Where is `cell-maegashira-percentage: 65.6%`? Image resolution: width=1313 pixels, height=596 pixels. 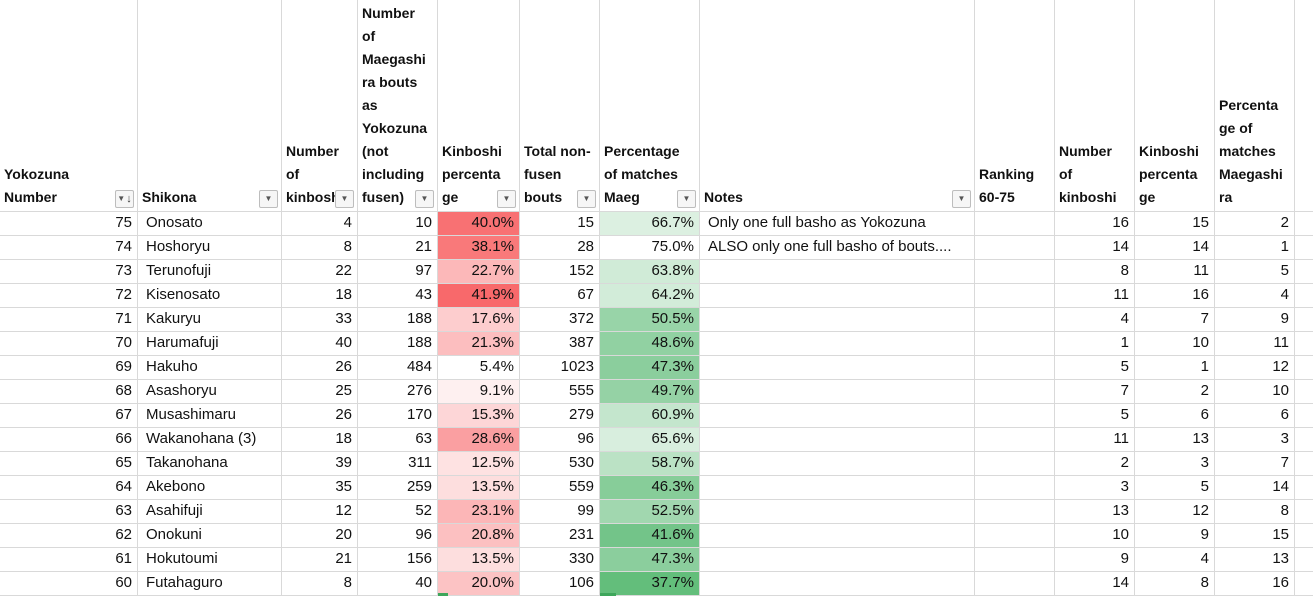 cell-maegashira-percentage: 65.6% is located at coordinates (650, 439).